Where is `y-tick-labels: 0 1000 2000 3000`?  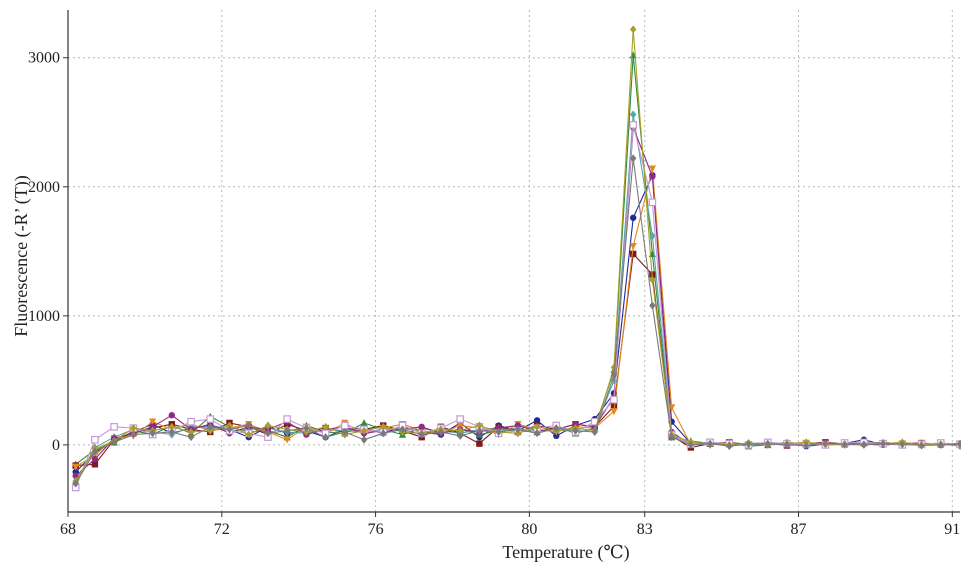 y-tick-labels: 0 1000 2000 3000 is located at coordinates (44, 252).